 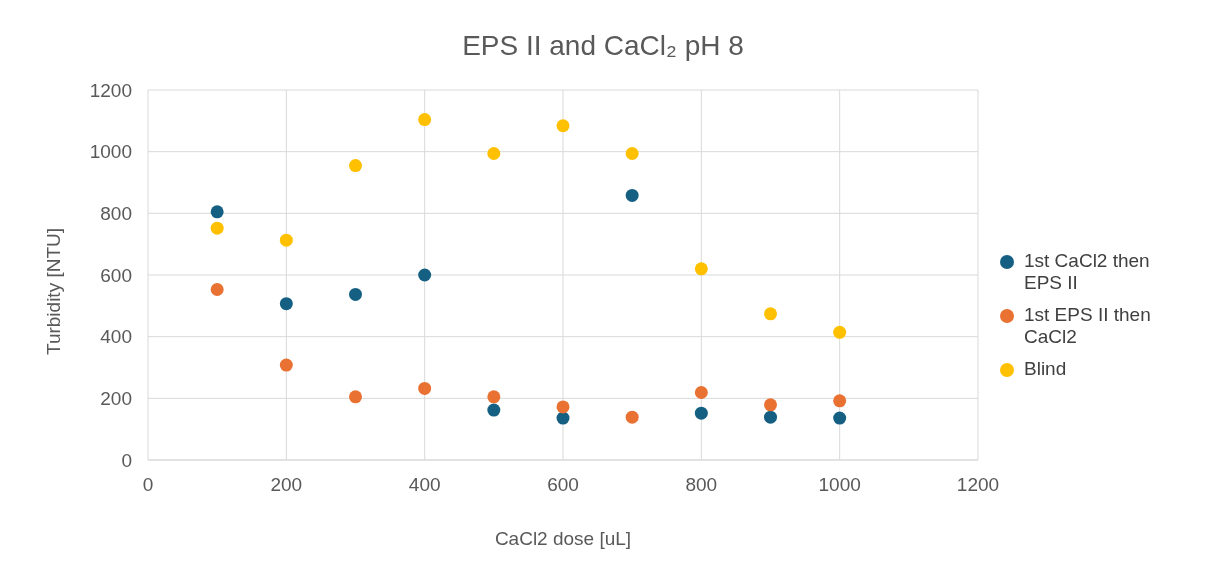 What do you see at coordinates (563, 538) in the screenshot?
I see `x-axis-title: CaCl2 dose [uL]` at bounding box center [563, 538].